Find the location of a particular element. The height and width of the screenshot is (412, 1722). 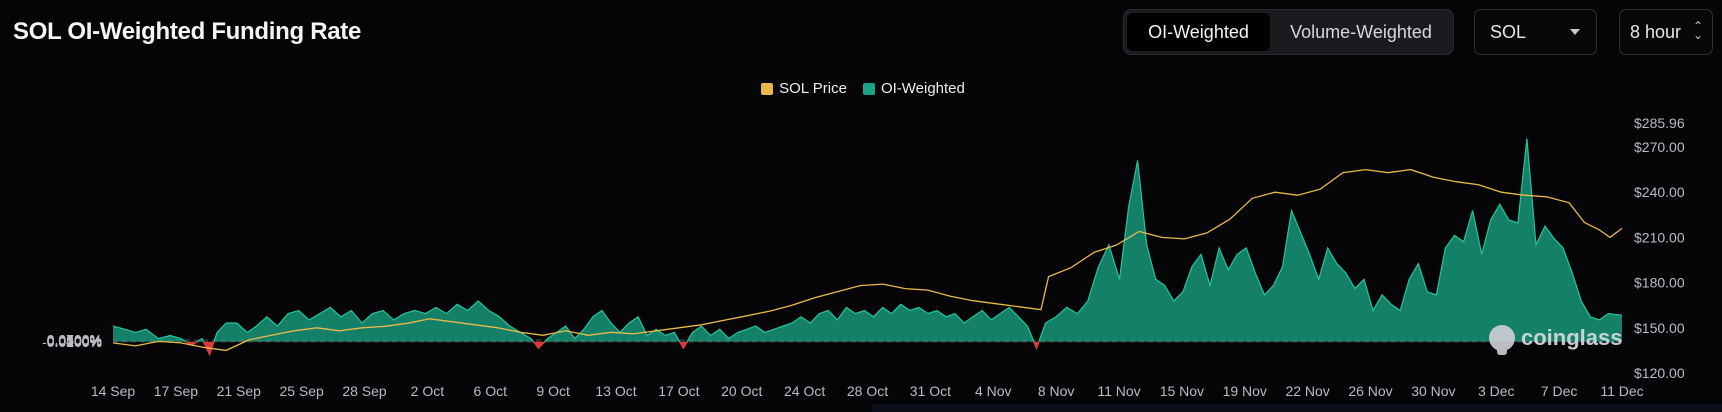

interval-select: 8 hour ⌃ ⌄ is located at coordinates (1666, 32).